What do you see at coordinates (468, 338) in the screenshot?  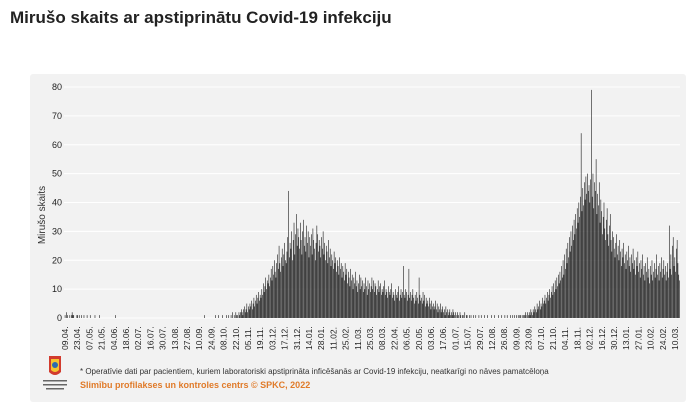 I see `x-tick-label: 15.07.` at bounding box center [468, 338].